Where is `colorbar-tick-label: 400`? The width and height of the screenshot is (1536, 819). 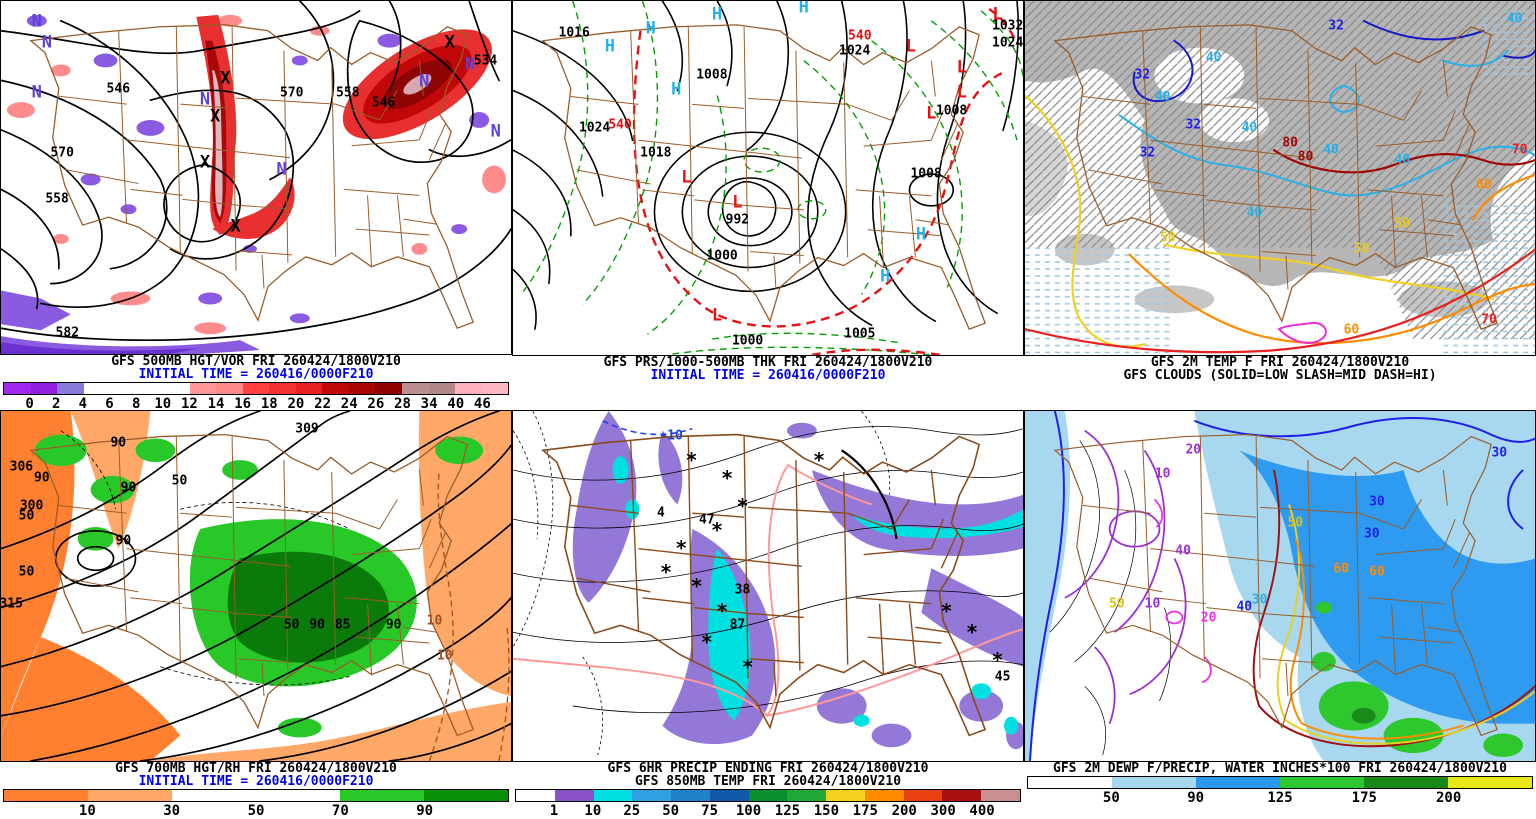 colorbar-tick-label: 400 is located at coordinates (982, 811).